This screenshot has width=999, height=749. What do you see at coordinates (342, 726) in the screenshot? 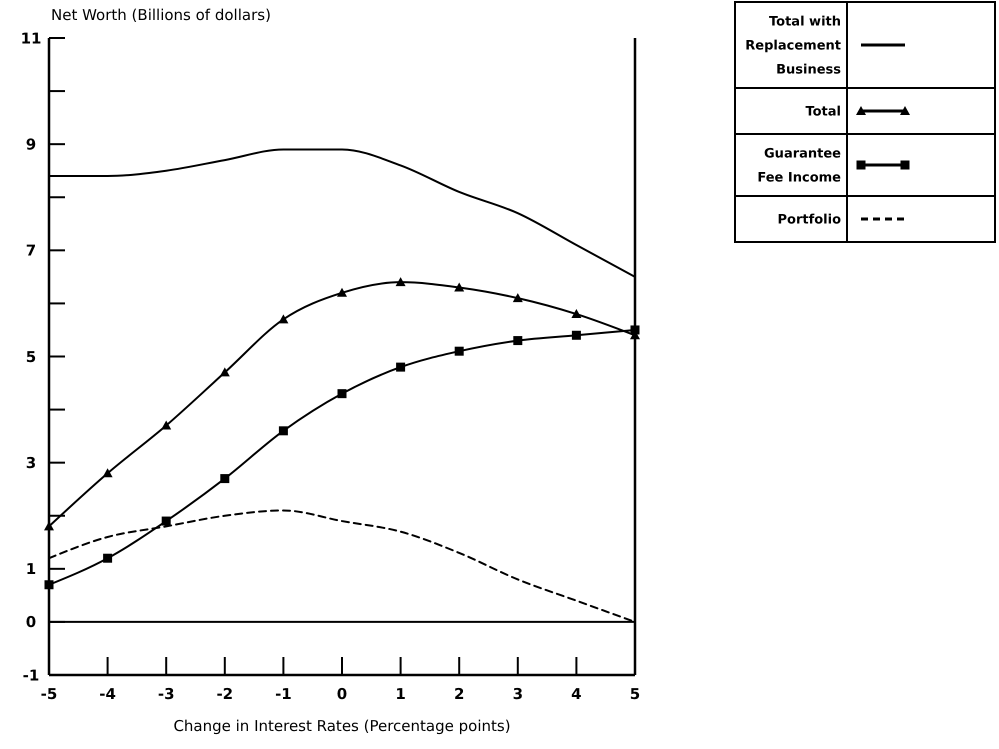
I see `x-axis-title: Change in Interest Rates (Percentage points)` at bounding box center [342, 726].